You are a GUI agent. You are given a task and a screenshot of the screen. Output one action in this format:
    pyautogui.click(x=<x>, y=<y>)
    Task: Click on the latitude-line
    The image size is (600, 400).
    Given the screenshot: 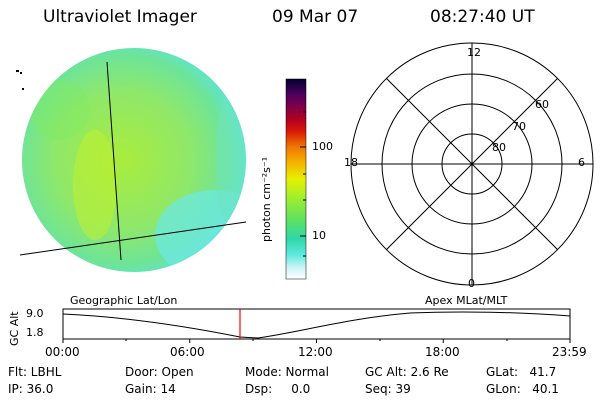 What is the action you would take?
    pyautogui.click(x=133, y=238)
    